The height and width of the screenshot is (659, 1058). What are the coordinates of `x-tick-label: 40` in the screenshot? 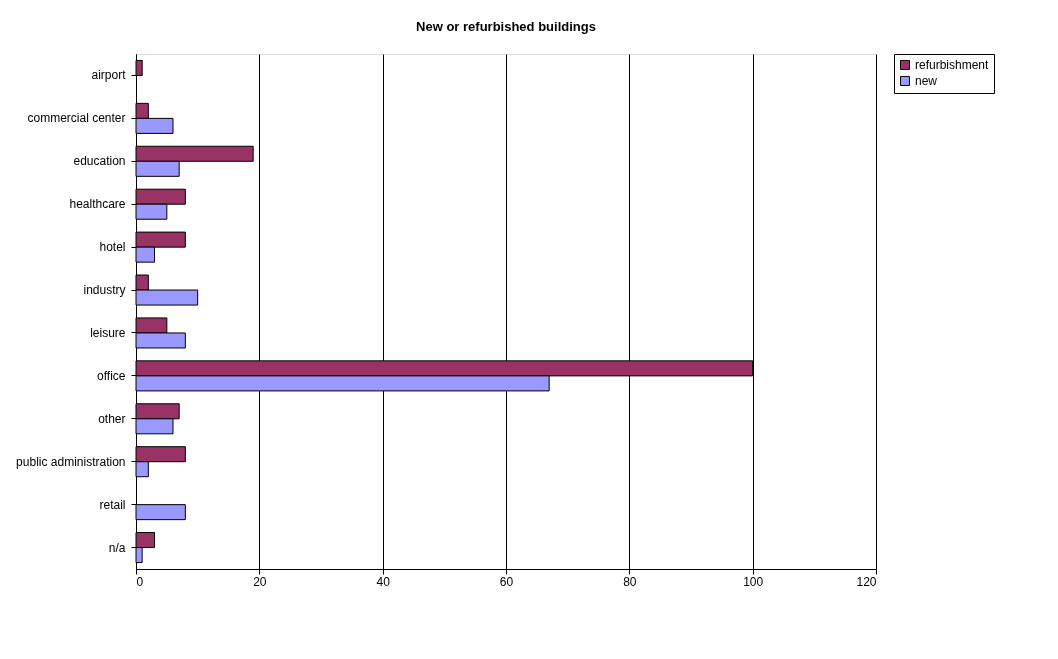 It's located at (383, 581).